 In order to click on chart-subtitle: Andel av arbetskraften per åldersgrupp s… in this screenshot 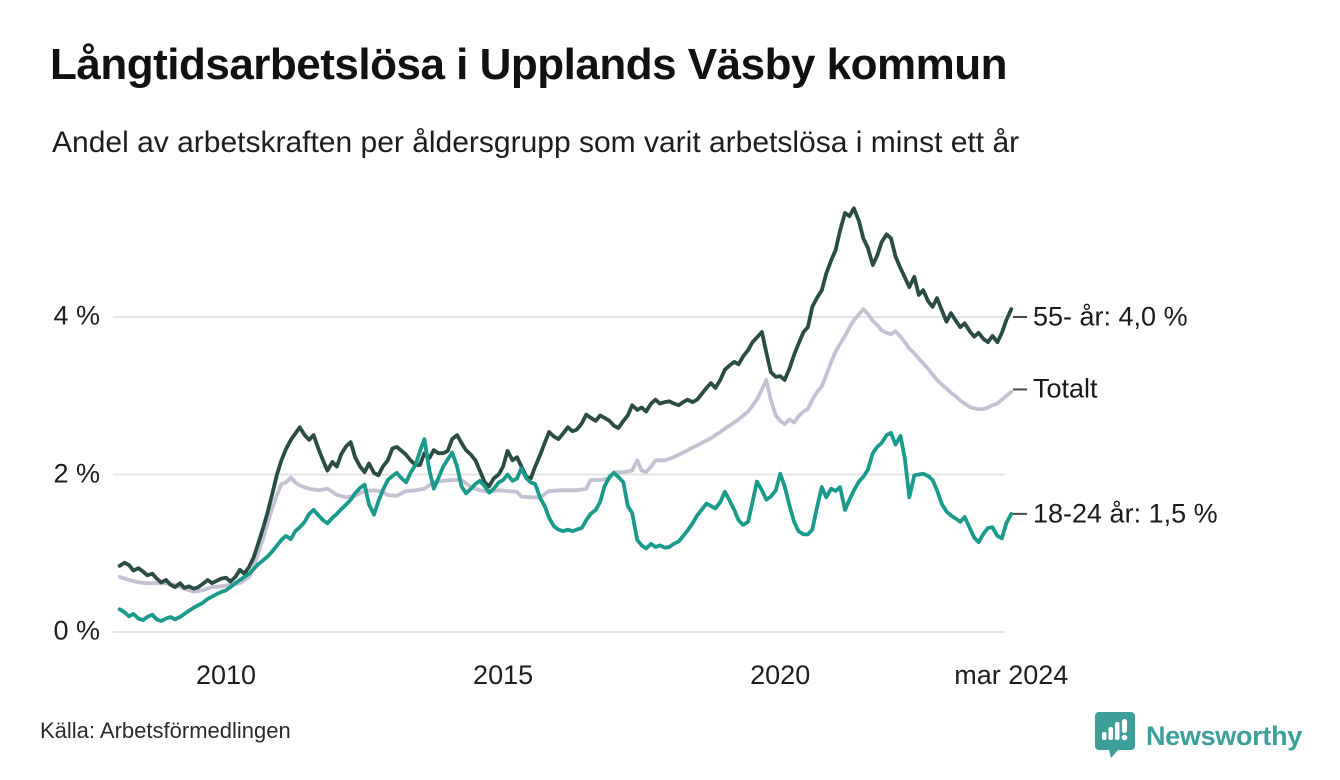, I will do `click(536, 142)`.